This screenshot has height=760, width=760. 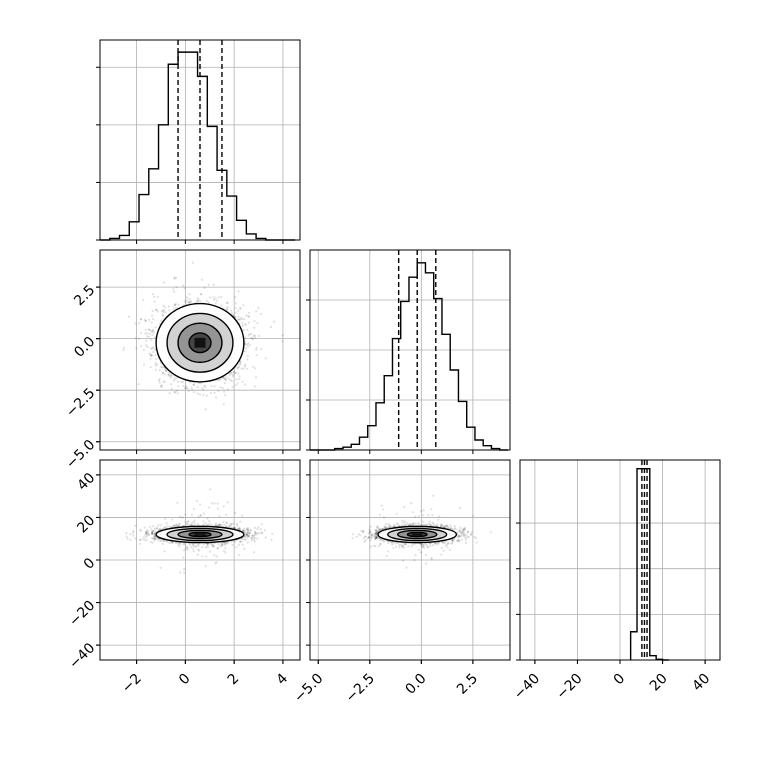 What do you see at coordinates (200, 343) in the screenshot?
I see `contour-line` at bounding box center [200, 343].